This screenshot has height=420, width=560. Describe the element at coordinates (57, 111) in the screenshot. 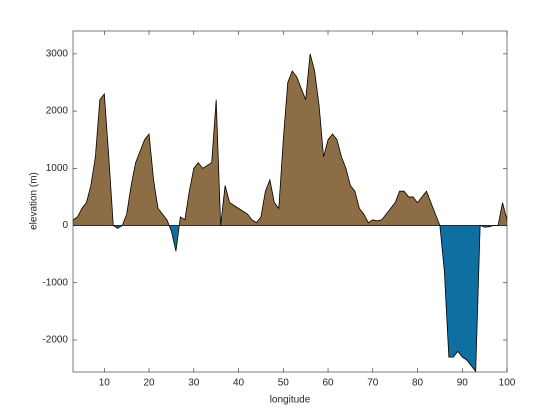

I see `y-tick-label: 2000` at that location.